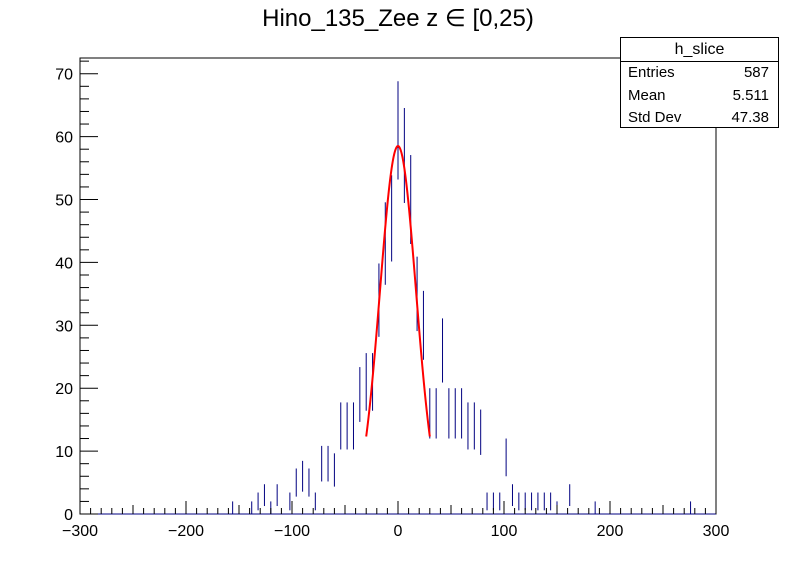  Describe the element at coordinates (64, 452) in the screenshot. I see `y-tick-label: 10` at that location.